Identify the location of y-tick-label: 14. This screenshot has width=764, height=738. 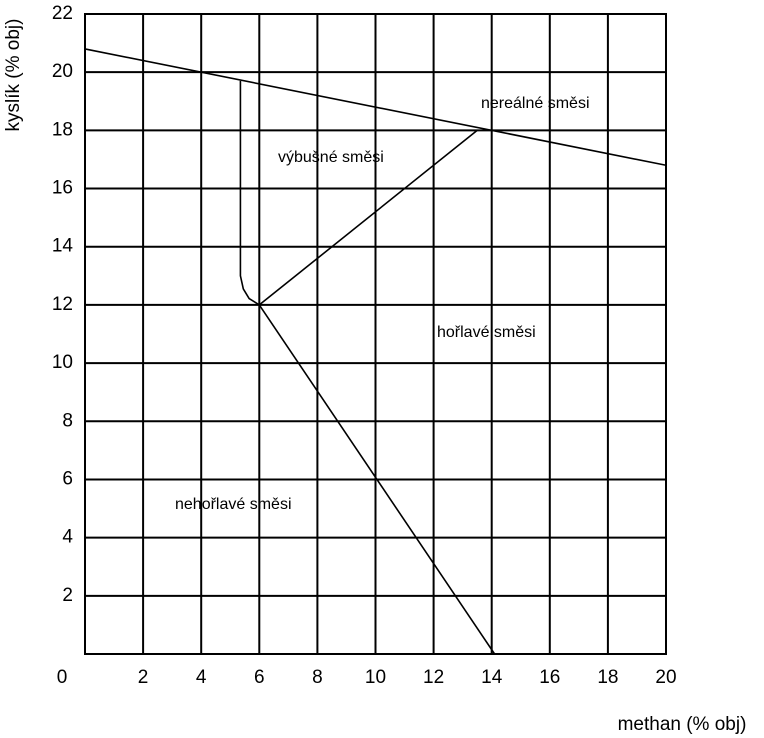
(63, 246).